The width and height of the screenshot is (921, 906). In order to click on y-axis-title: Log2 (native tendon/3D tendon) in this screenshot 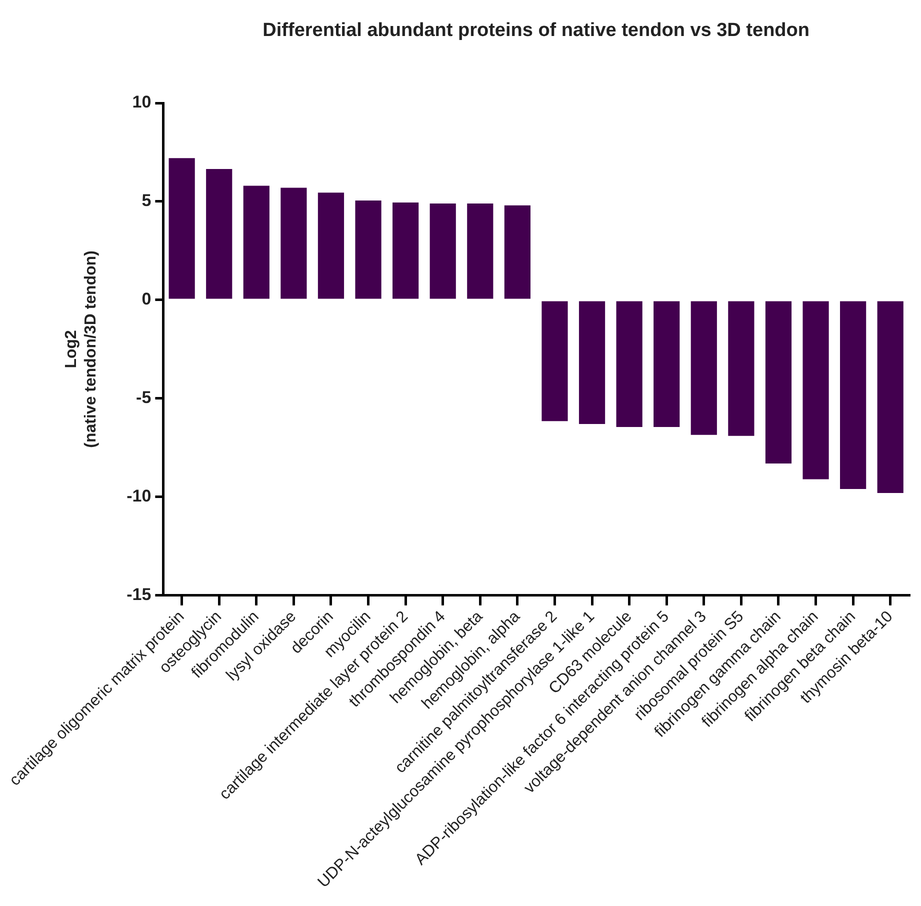, I will do `click(81, 349)`.